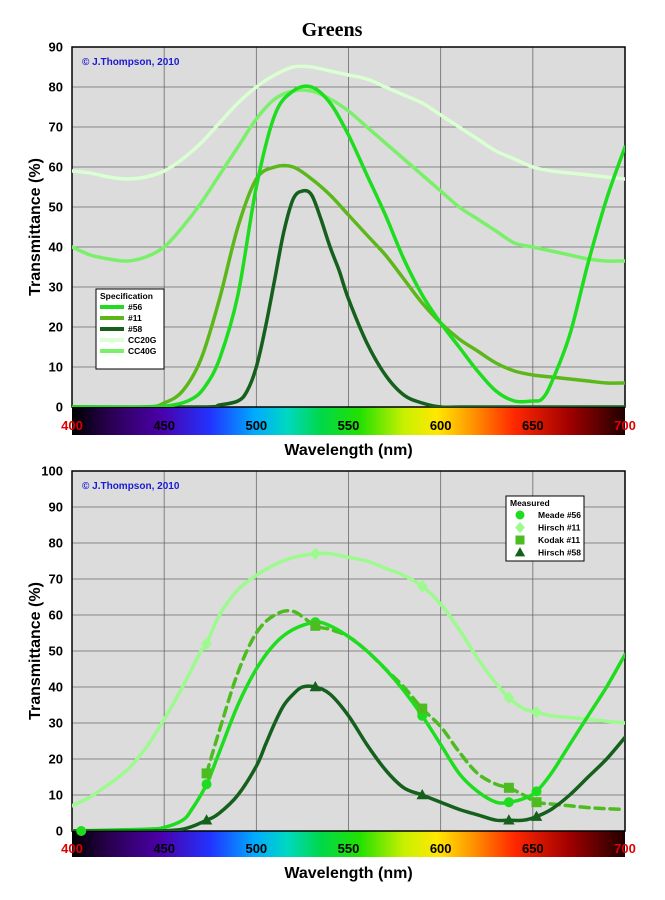 This screenshot has width=665, height=900. Describe the element at coordinates (530, 503) in the screenshot. I see `legend-title: Measured` at that location.